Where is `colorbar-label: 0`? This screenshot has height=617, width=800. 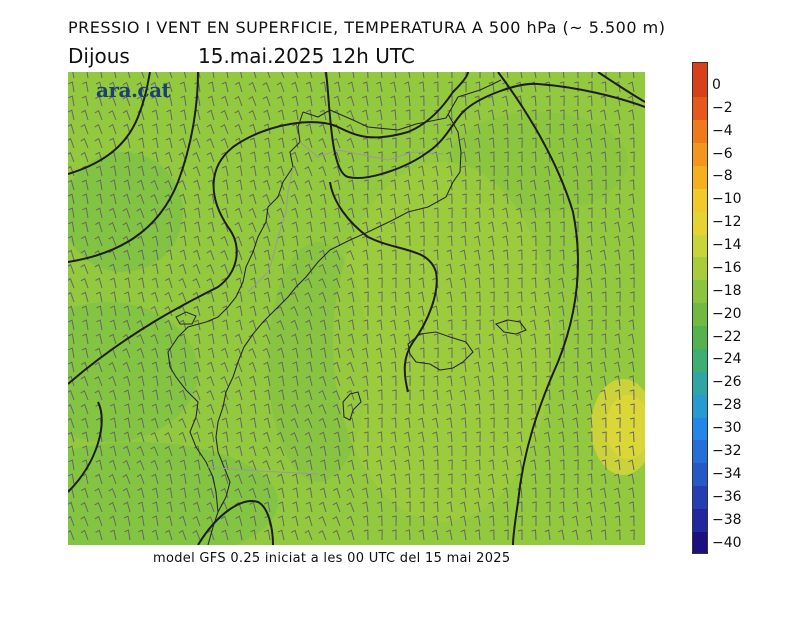 colorbar-label: 0 is located at coordinates (716, 84).